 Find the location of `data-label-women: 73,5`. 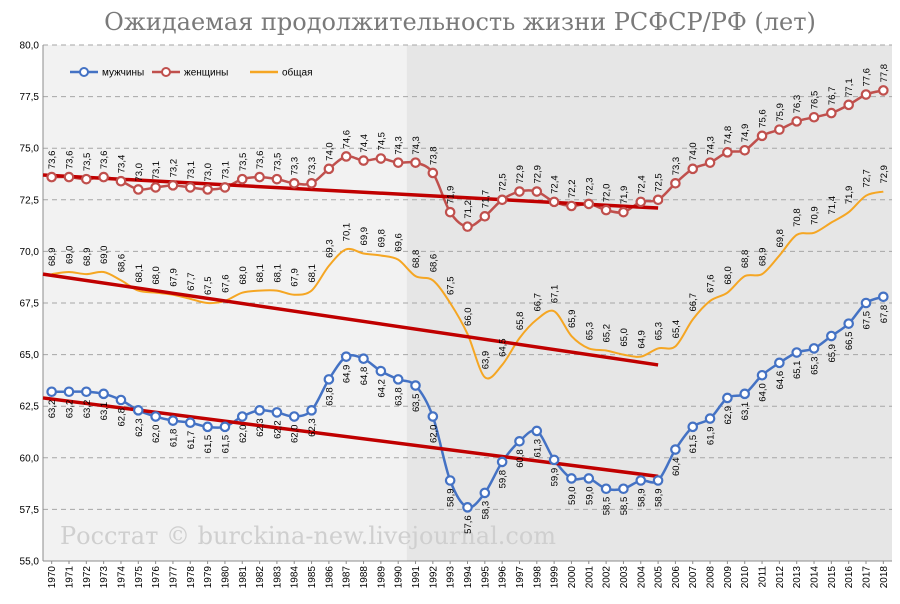

data-label-women: 73,5 is located at coordinates (243, 162).